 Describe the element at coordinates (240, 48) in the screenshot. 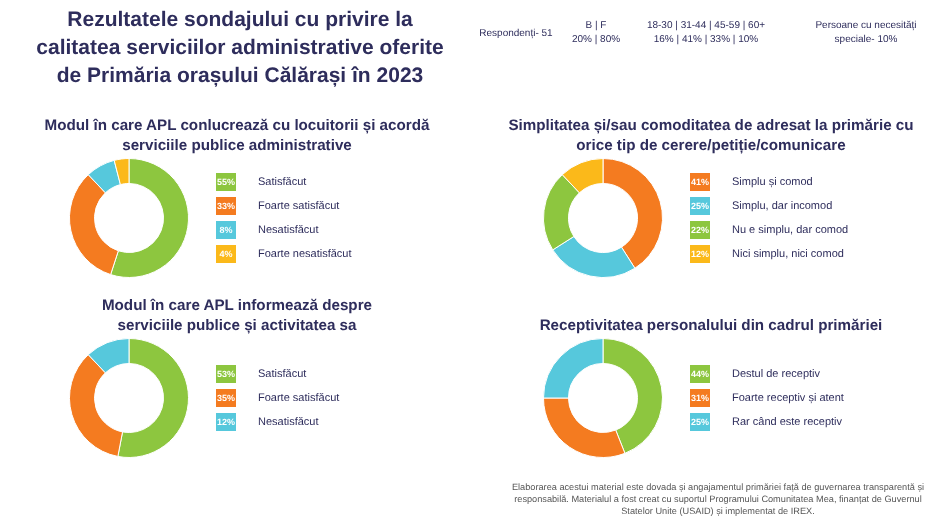

I see `text: Rezultatele sondajului cu privire la calitatea serviciilor administrative oferite de Primăria orașului Călărași în 2023` at that location.